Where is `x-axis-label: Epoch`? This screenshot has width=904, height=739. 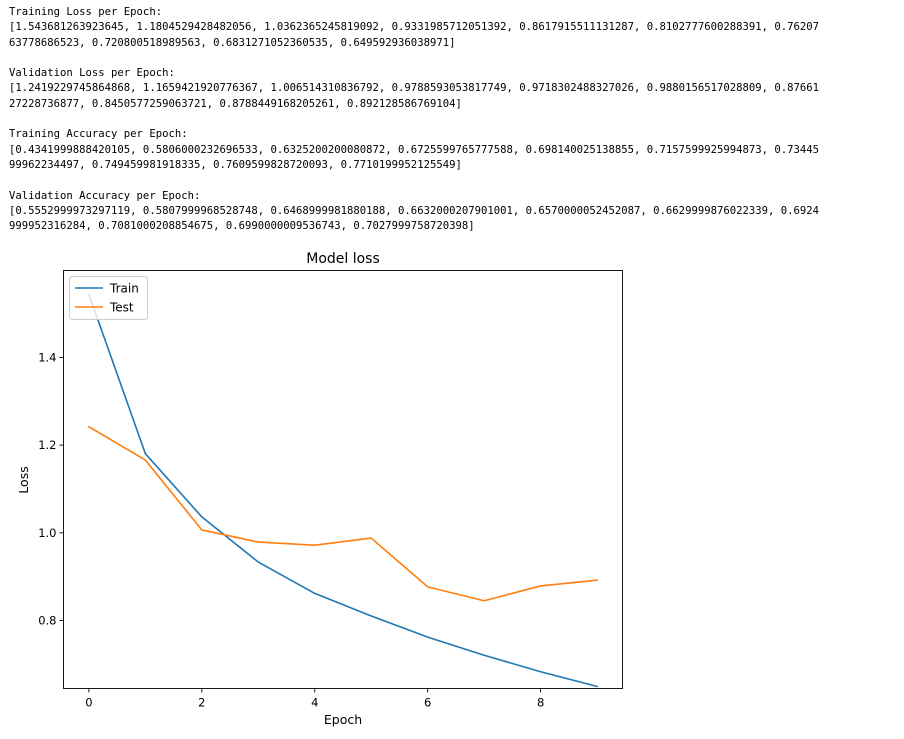
x-axis-label: Epoch is located at coordinates (343, 719).